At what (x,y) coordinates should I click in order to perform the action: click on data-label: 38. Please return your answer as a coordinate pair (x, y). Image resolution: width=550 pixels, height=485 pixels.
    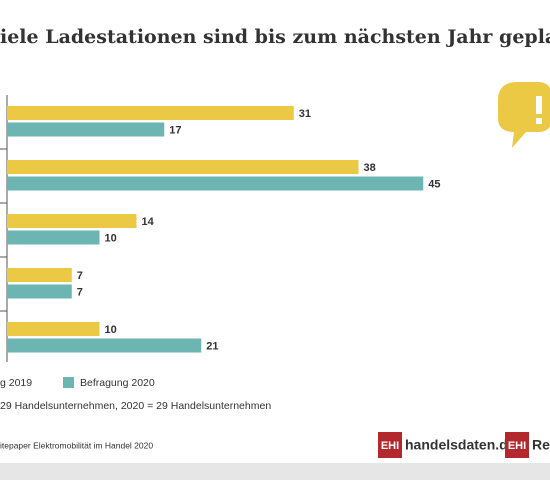
    Looking at the image, I should click on (370, 168).